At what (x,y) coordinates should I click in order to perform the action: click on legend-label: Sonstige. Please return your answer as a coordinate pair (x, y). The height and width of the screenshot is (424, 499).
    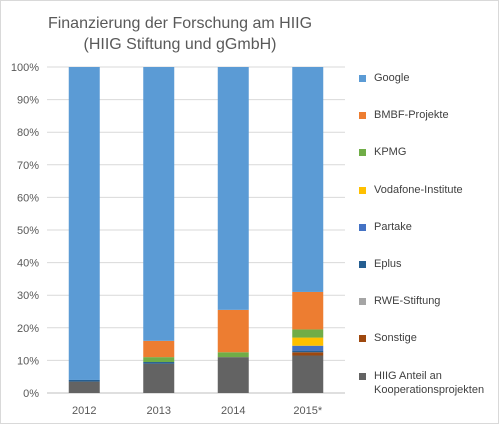
    Looking at the image, I should click on (395, 338).